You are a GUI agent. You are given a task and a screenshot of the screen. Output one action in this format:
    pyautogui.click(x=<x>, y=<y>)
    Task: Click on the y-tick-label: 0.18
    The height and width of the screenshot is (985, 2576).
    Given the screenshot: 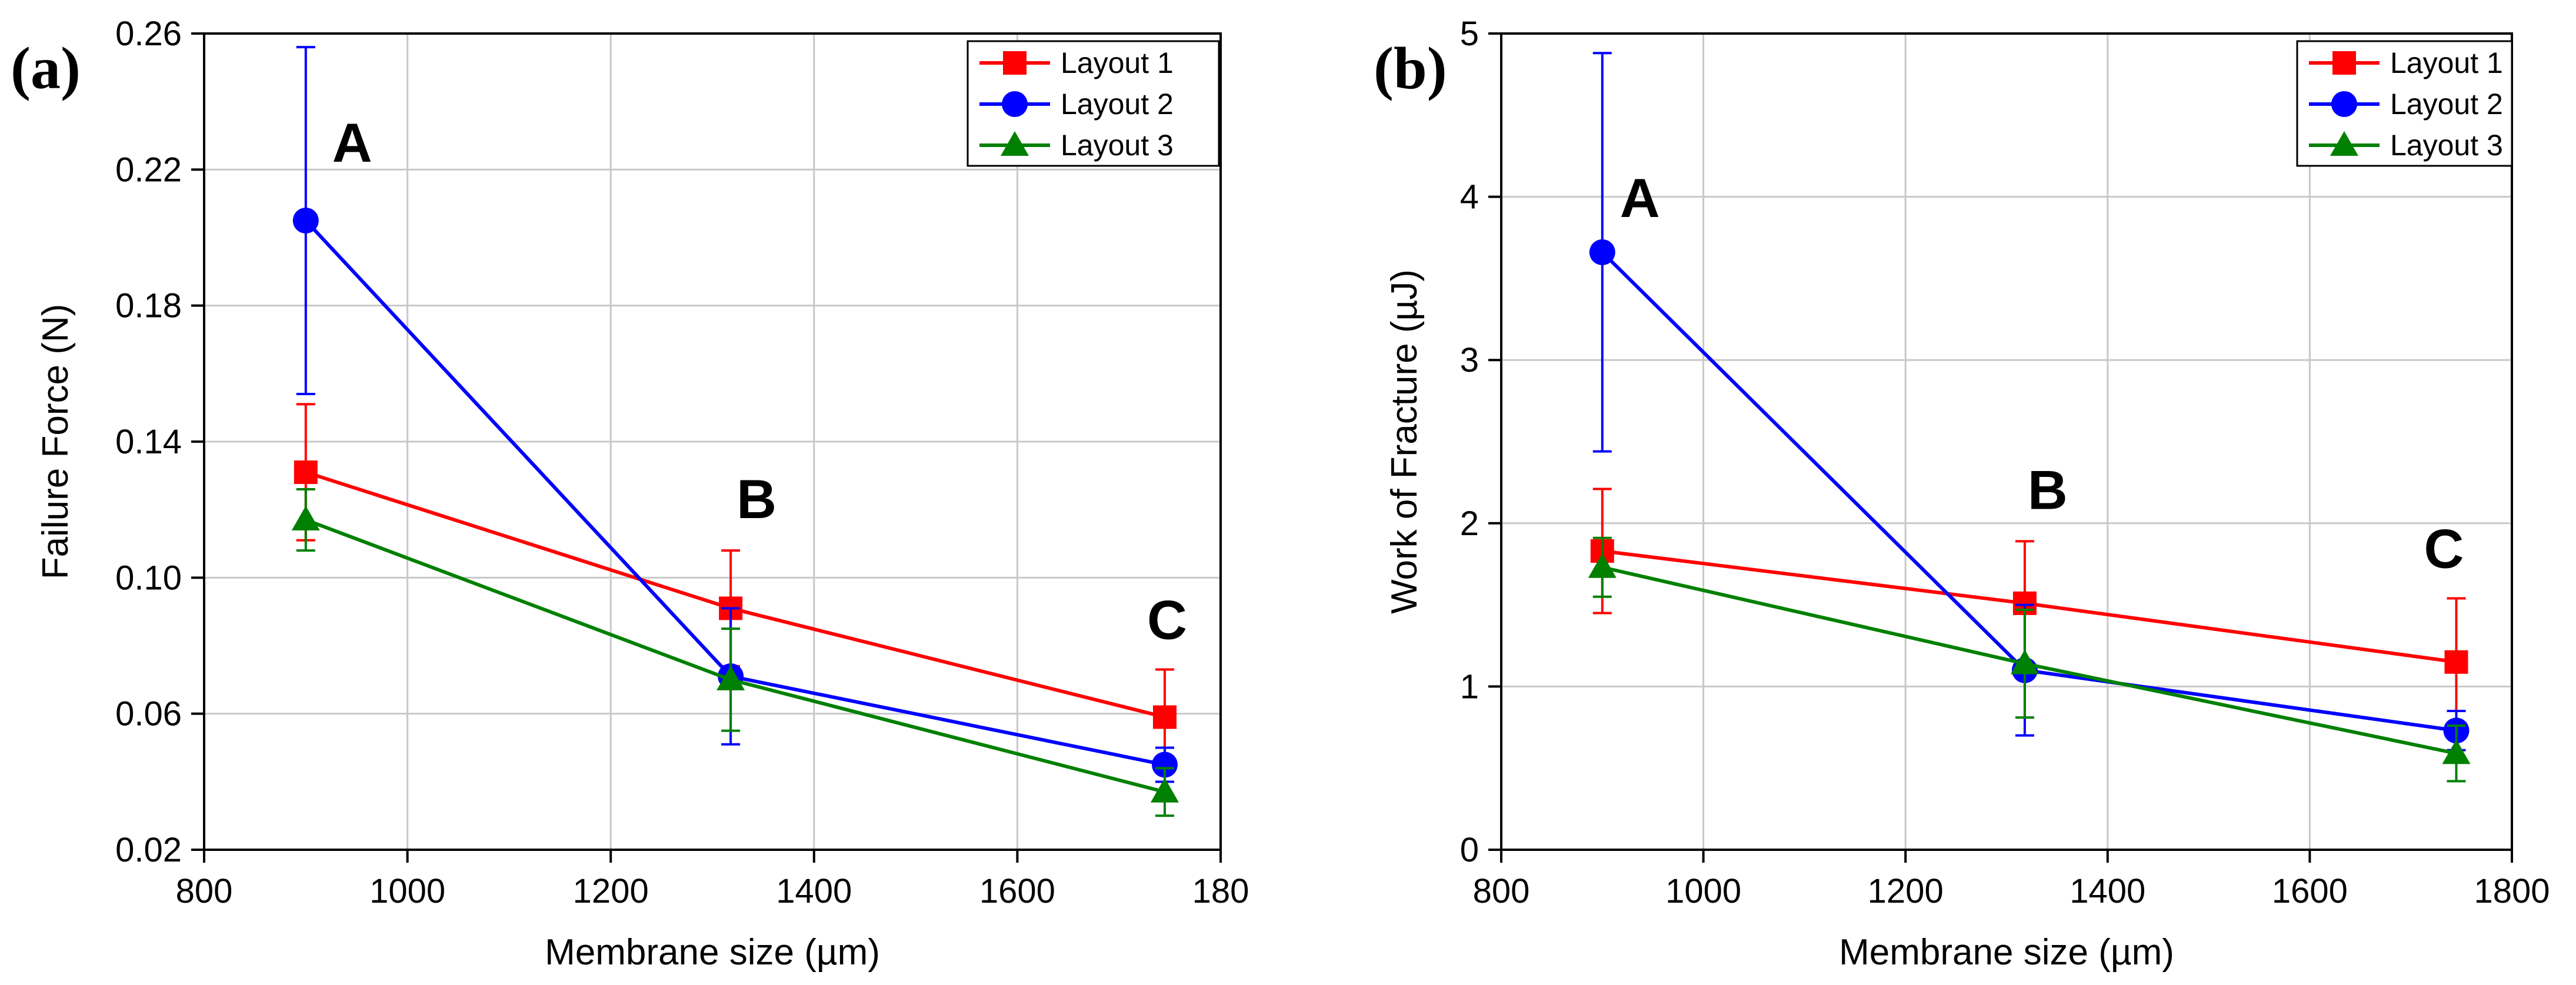 What is the action you would take?
    pyautogui.click(x=148, y=306)
    